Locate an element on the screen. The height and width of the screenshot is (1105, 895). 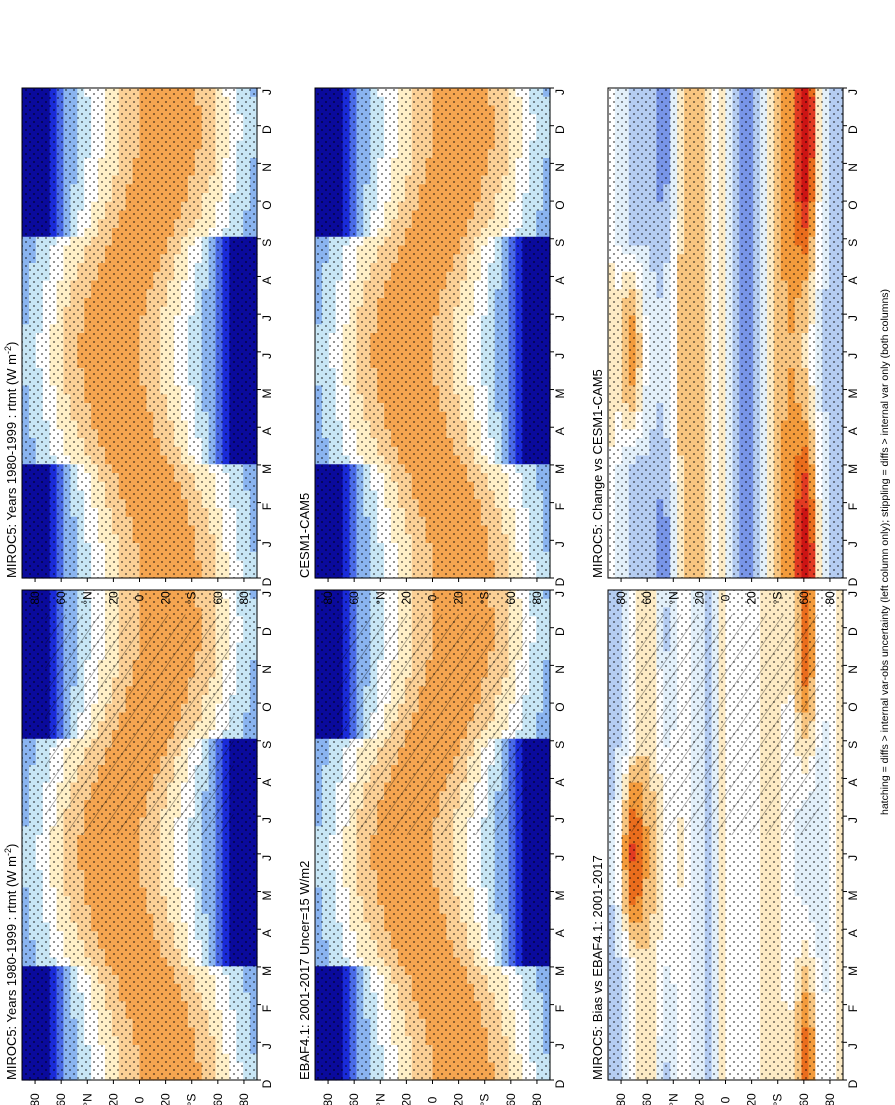
hatch-overlay is located at coordinates (139, 724).